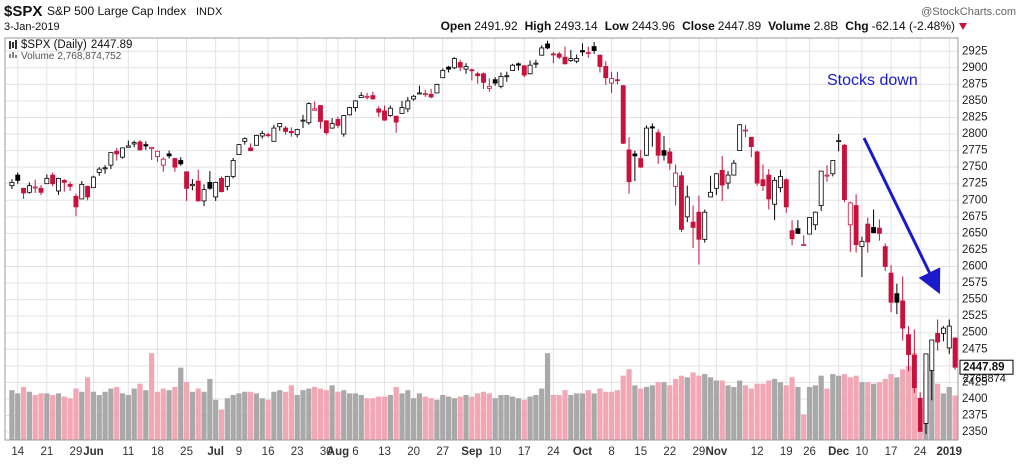 The width and height of the screenshot is (1024, 467). Describe the element at coordinates (975, 217) in the screenshot. I see `y-tick-label: 2675` at that location.